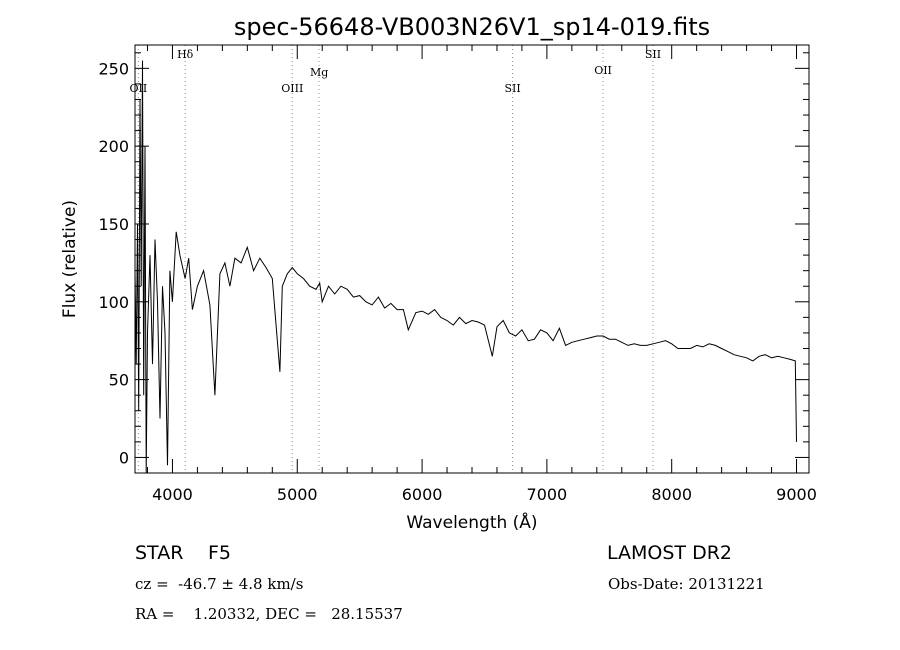  What do you see at coordinates (113, 302) in the screenshot?
I see `y-tick-label: 100` at bounding box center [113, 302].